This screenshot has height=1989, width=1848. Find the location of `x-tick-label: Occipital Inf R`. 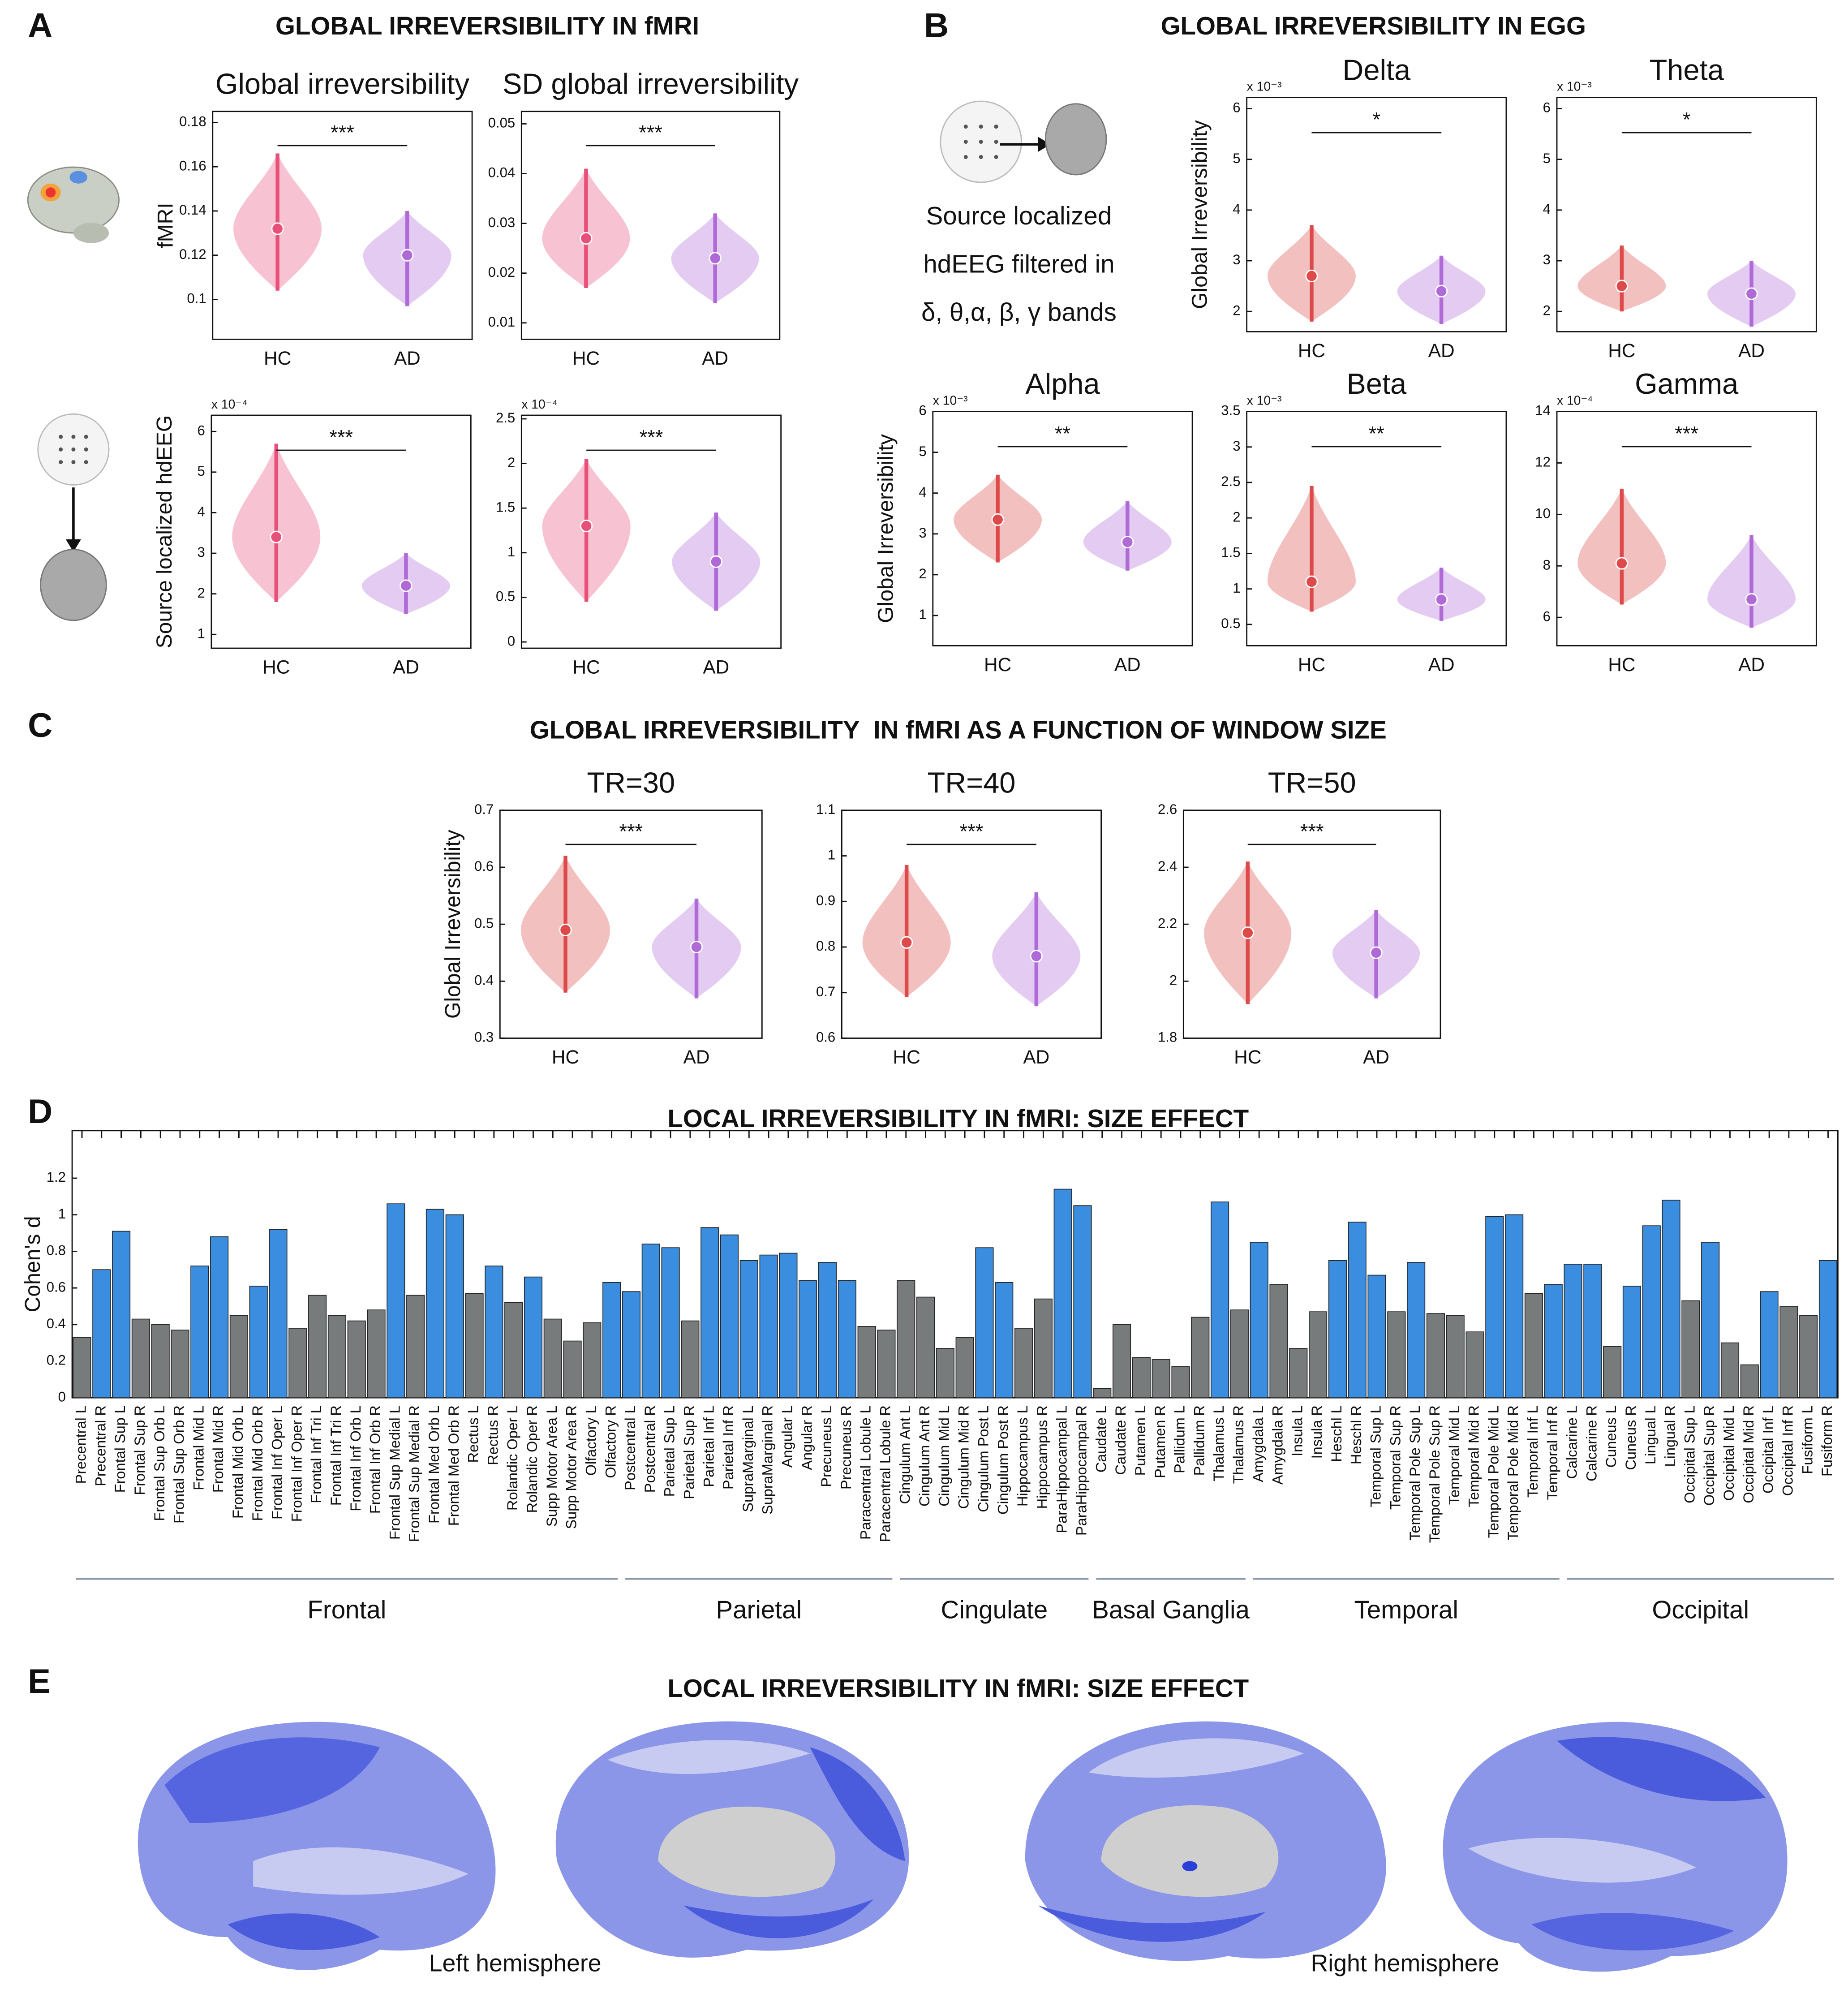

x-tick-label: Occipital Inf R is located at coordinates (1787, 1450).